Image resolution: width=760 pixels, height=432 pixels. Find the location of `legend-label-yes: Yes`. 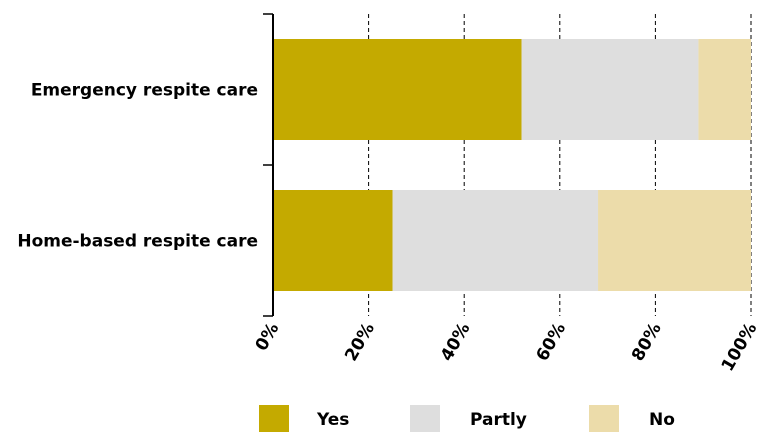

legend-label-yes: Yes is located at coordinates (332, 420).